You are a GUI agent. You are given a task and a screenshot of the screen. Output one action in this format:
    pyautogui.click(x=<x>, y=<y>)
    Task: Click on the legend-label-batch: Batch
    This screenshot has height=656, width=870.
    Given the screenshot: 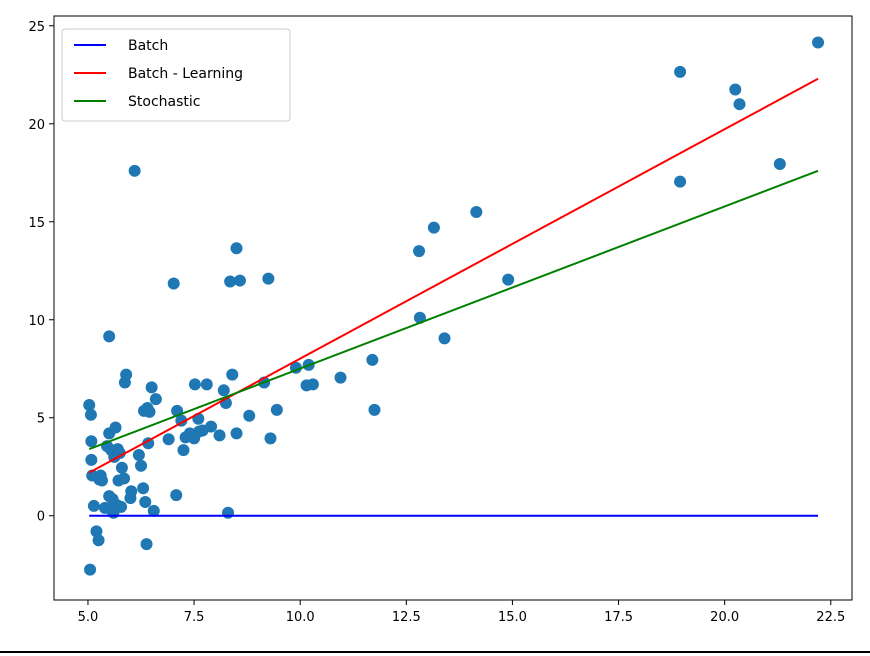 What is the action you would take?
    pyautogui.click(x=148, y=46)
    